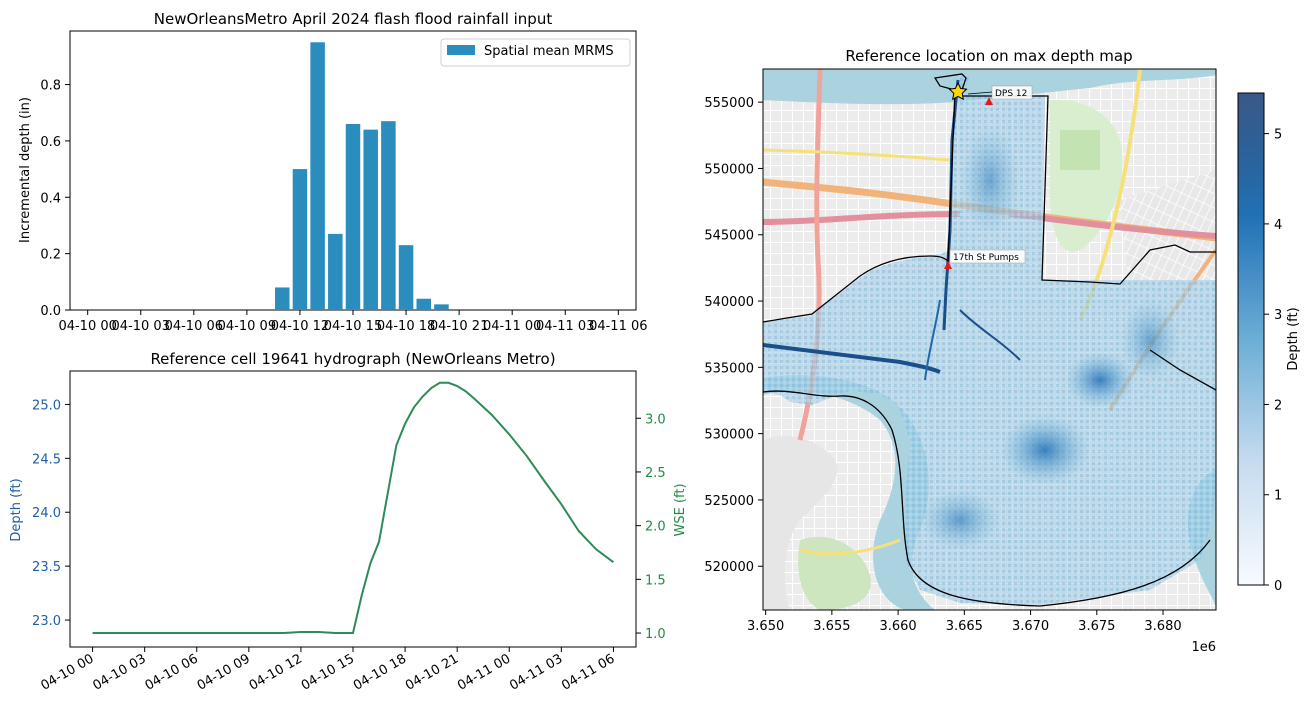  I want to click on wse-tick-label: 2.0, so click(655, 527).